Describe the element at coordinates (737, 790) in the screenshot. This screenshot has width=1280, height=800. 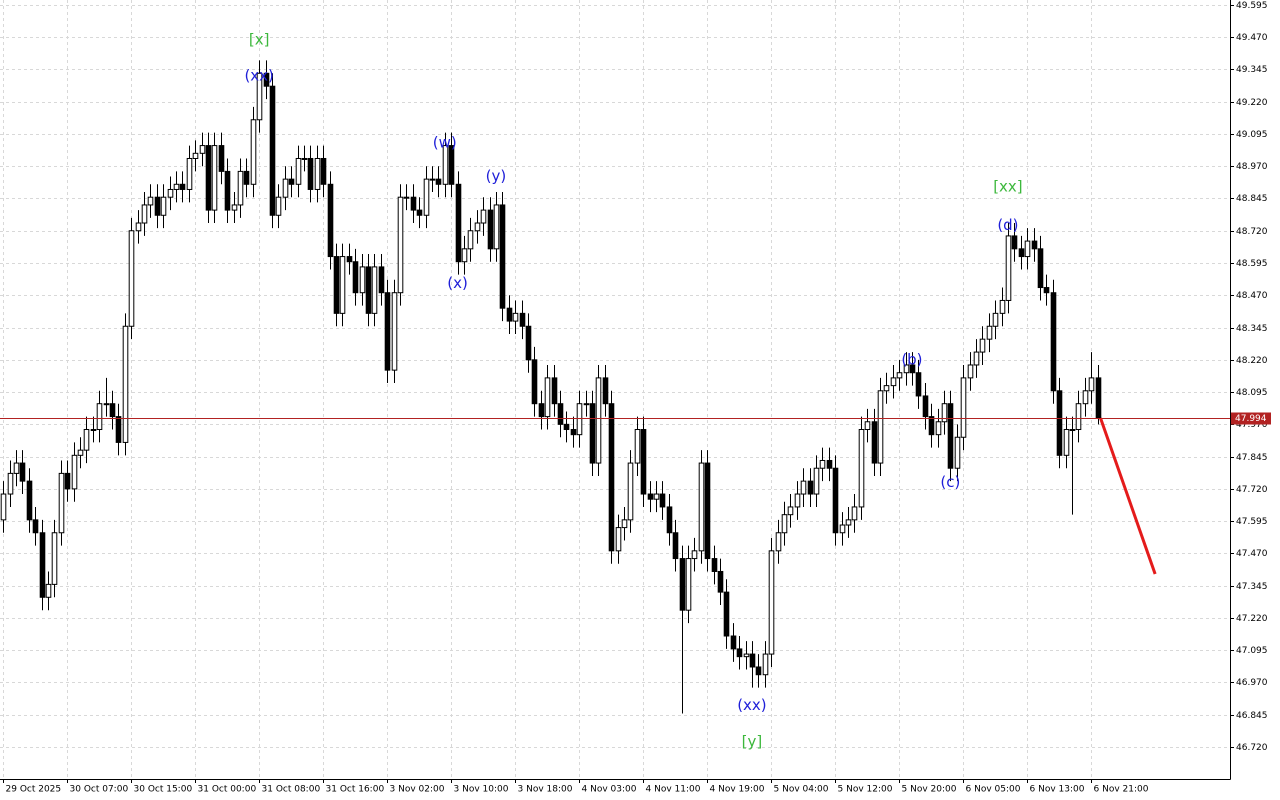
I see `x-tick-label: 4 Nov 19:00` at that location.